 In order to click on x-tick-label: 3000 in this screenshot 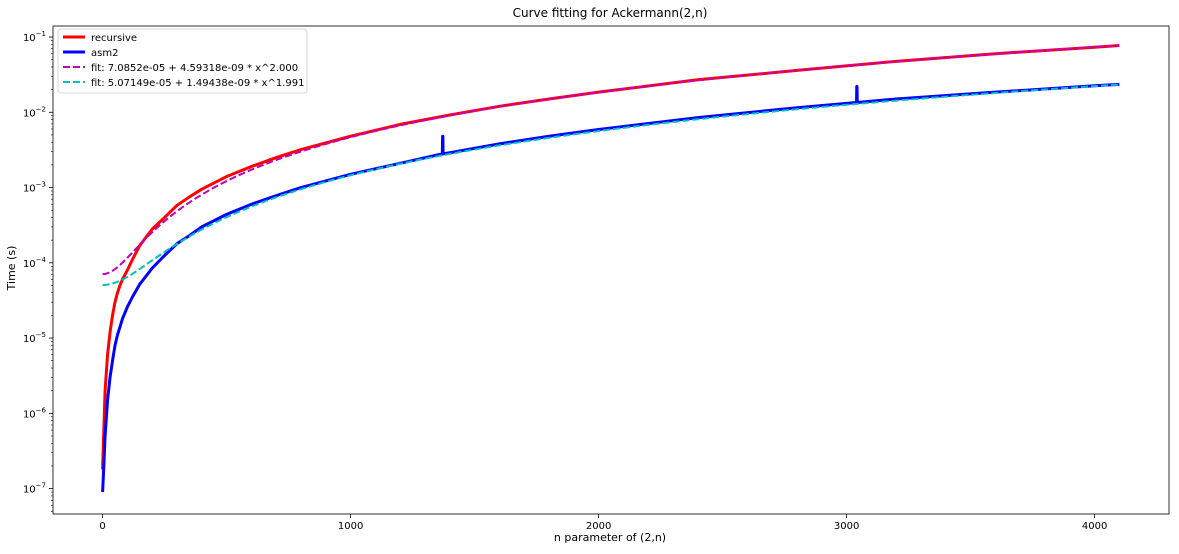, I will do `click(846, 526)`.